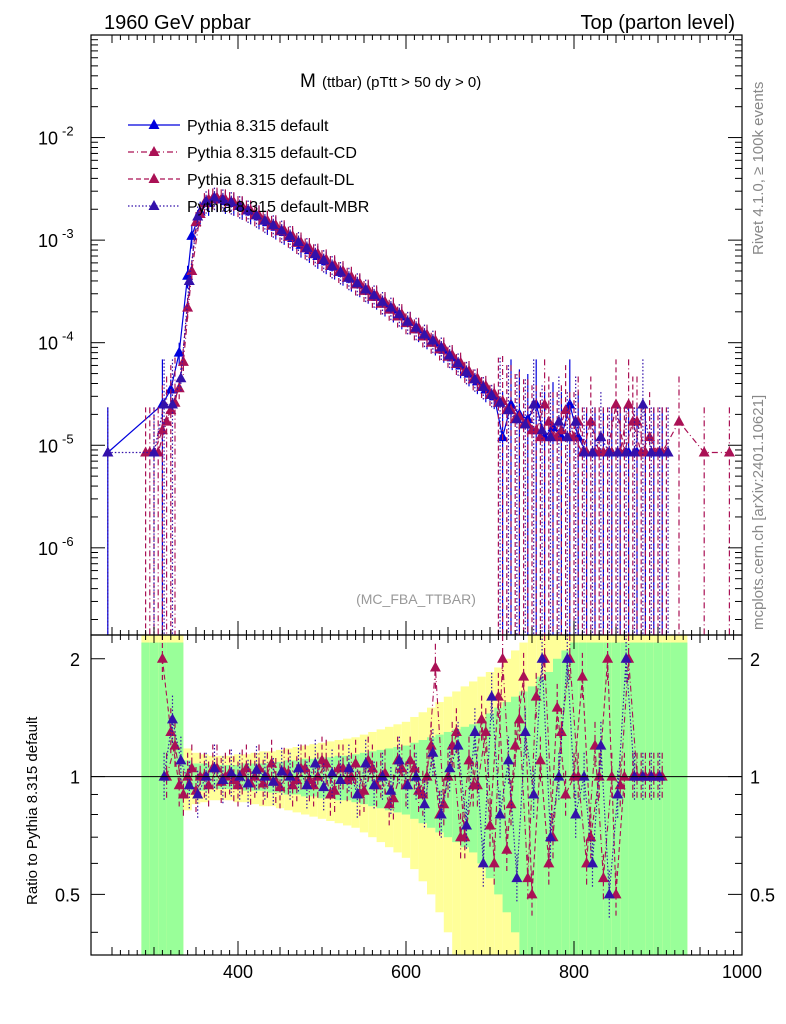 The height and width of the screenshot is (1024, 786). I want to click on header-left-label: 1960 GeV ppbar, so click(177, 23).